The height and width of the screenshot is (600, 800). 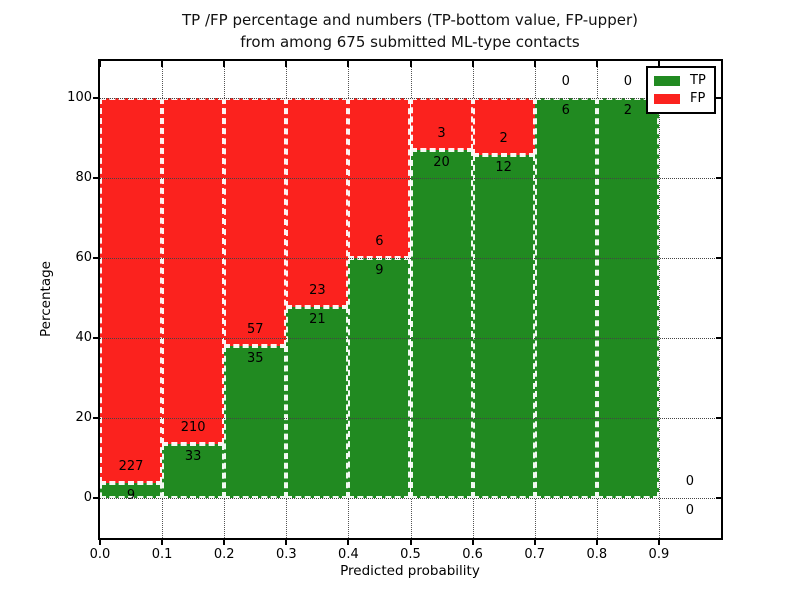 I want to click on x-tick-label: 0.8, so click(x=597, y=554).